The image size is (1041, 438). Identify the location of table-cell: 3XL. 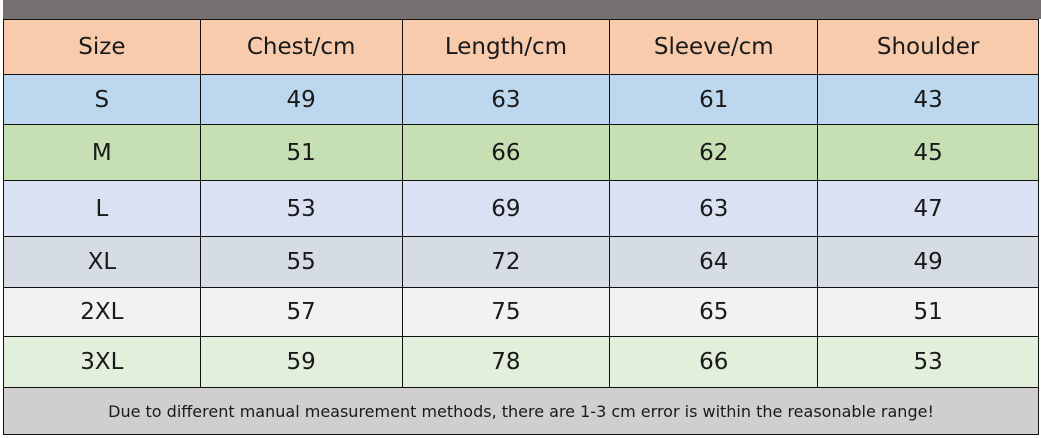
(102, 362).